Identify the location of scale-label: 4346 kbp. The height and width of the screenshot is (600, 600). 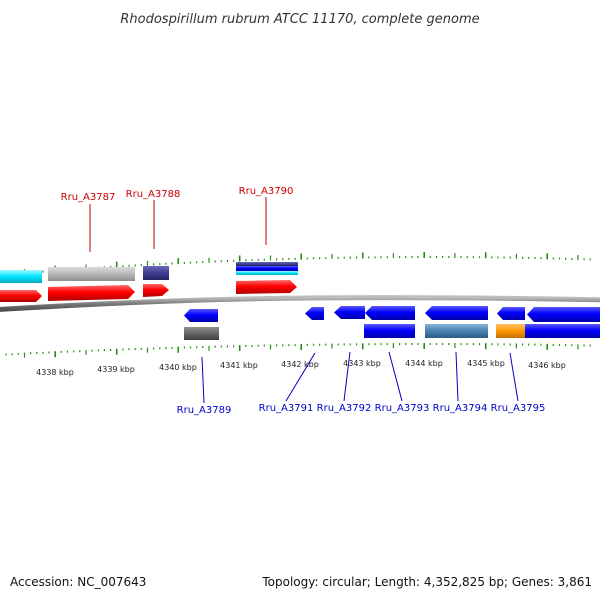
(547, 365).